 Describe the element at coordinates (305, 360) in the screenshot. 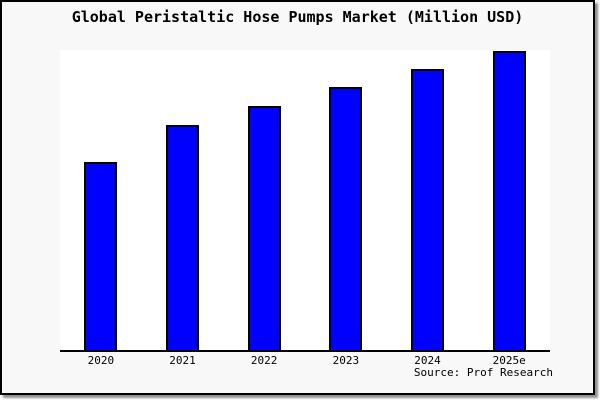

I see `x-axis-tick-labels: 2020 2021 2022 2023 2024 2025e` at that location.